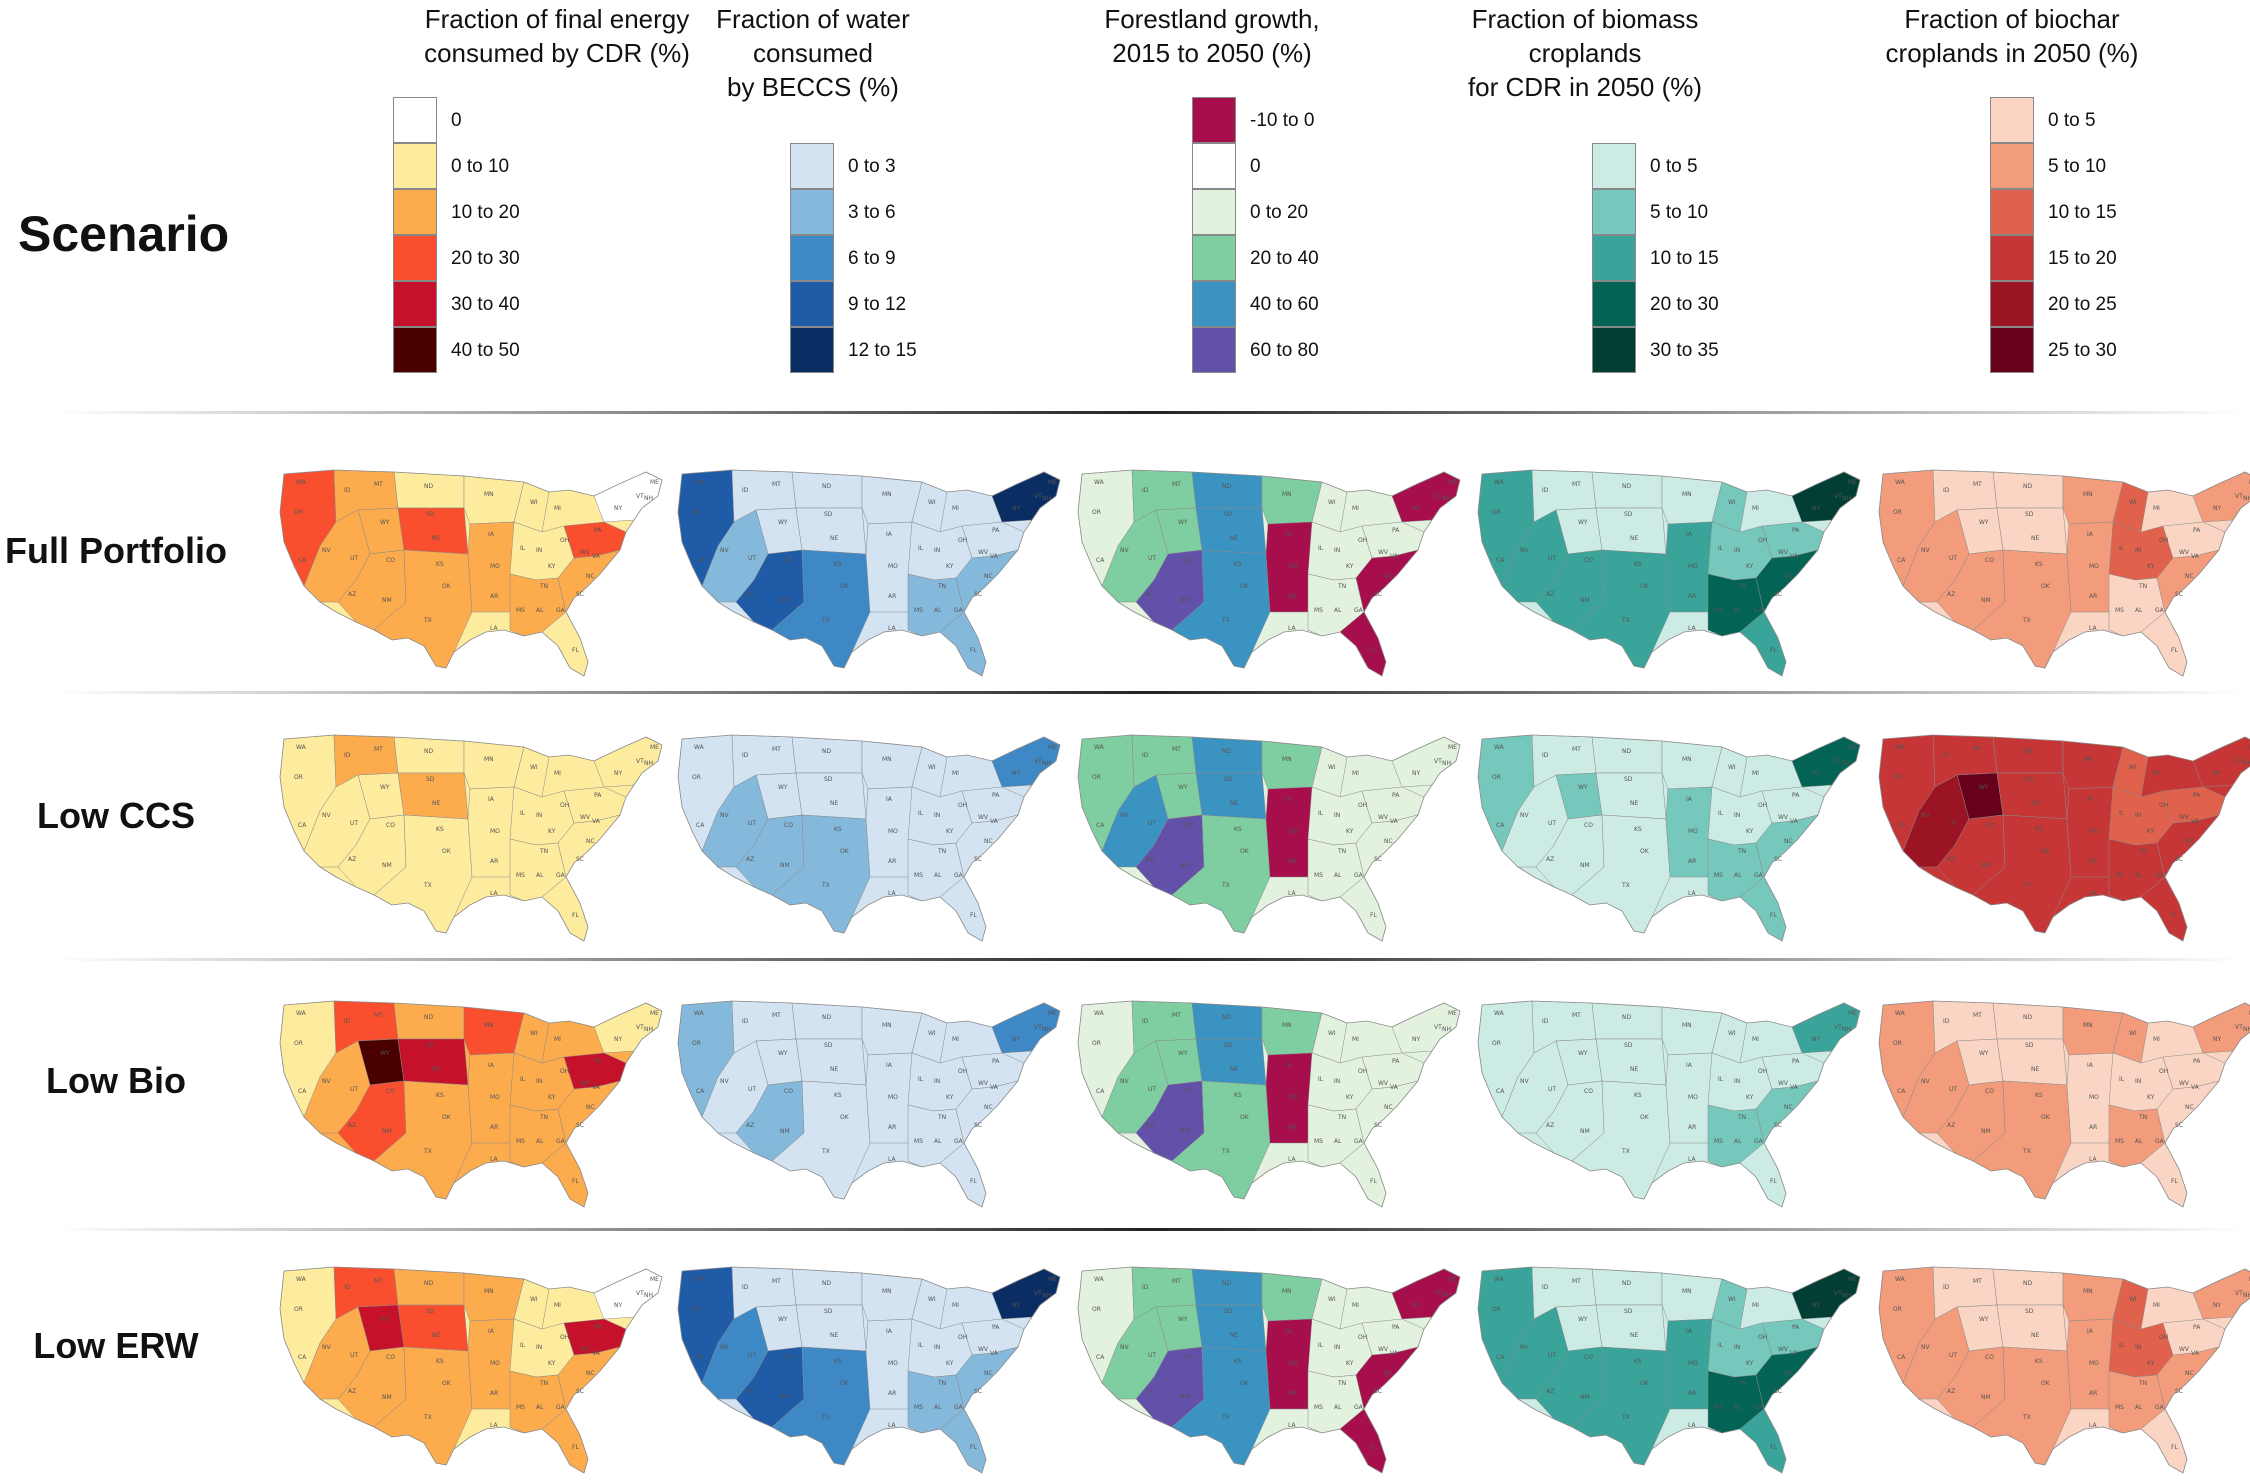 This screenshot has width=2250, height=1481. What do you see at coordinates (1718, 1407) in the screenshot?
I see `state-label: MS` at bounding box center [1718, 1407].